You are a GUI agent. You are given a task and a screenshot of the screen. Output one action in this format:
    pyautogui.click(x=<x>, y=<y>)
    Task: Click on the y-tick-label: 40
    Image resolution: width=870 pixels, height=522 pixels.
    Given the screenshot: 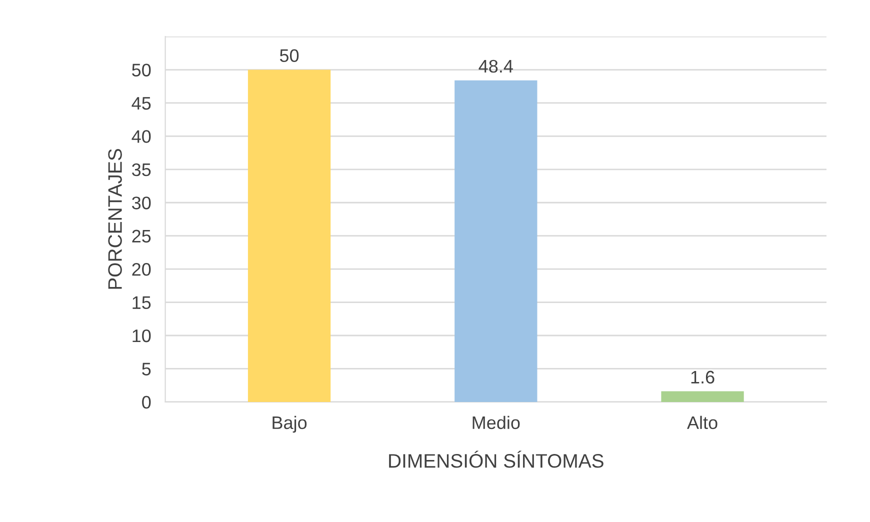 What is the action you would take?
    pyautogui.click(x=141, y=136)
    